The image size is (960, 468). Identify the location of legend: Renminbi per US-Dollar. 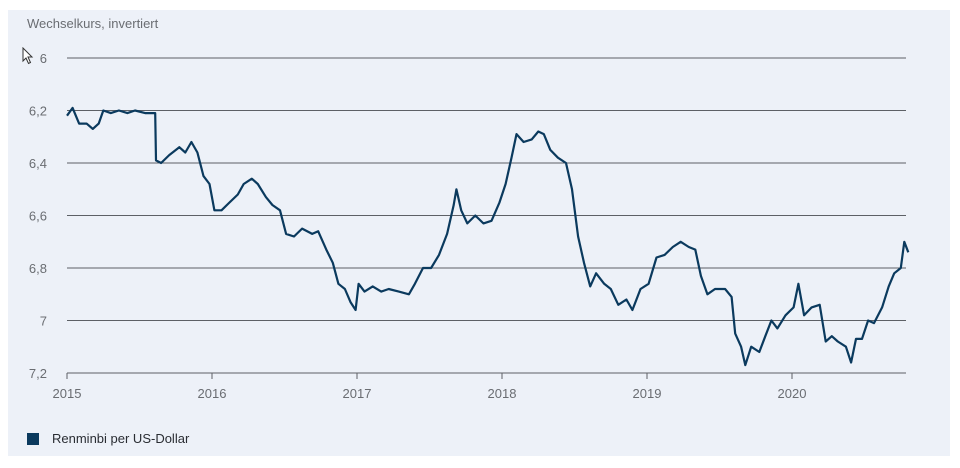
(108, 438).